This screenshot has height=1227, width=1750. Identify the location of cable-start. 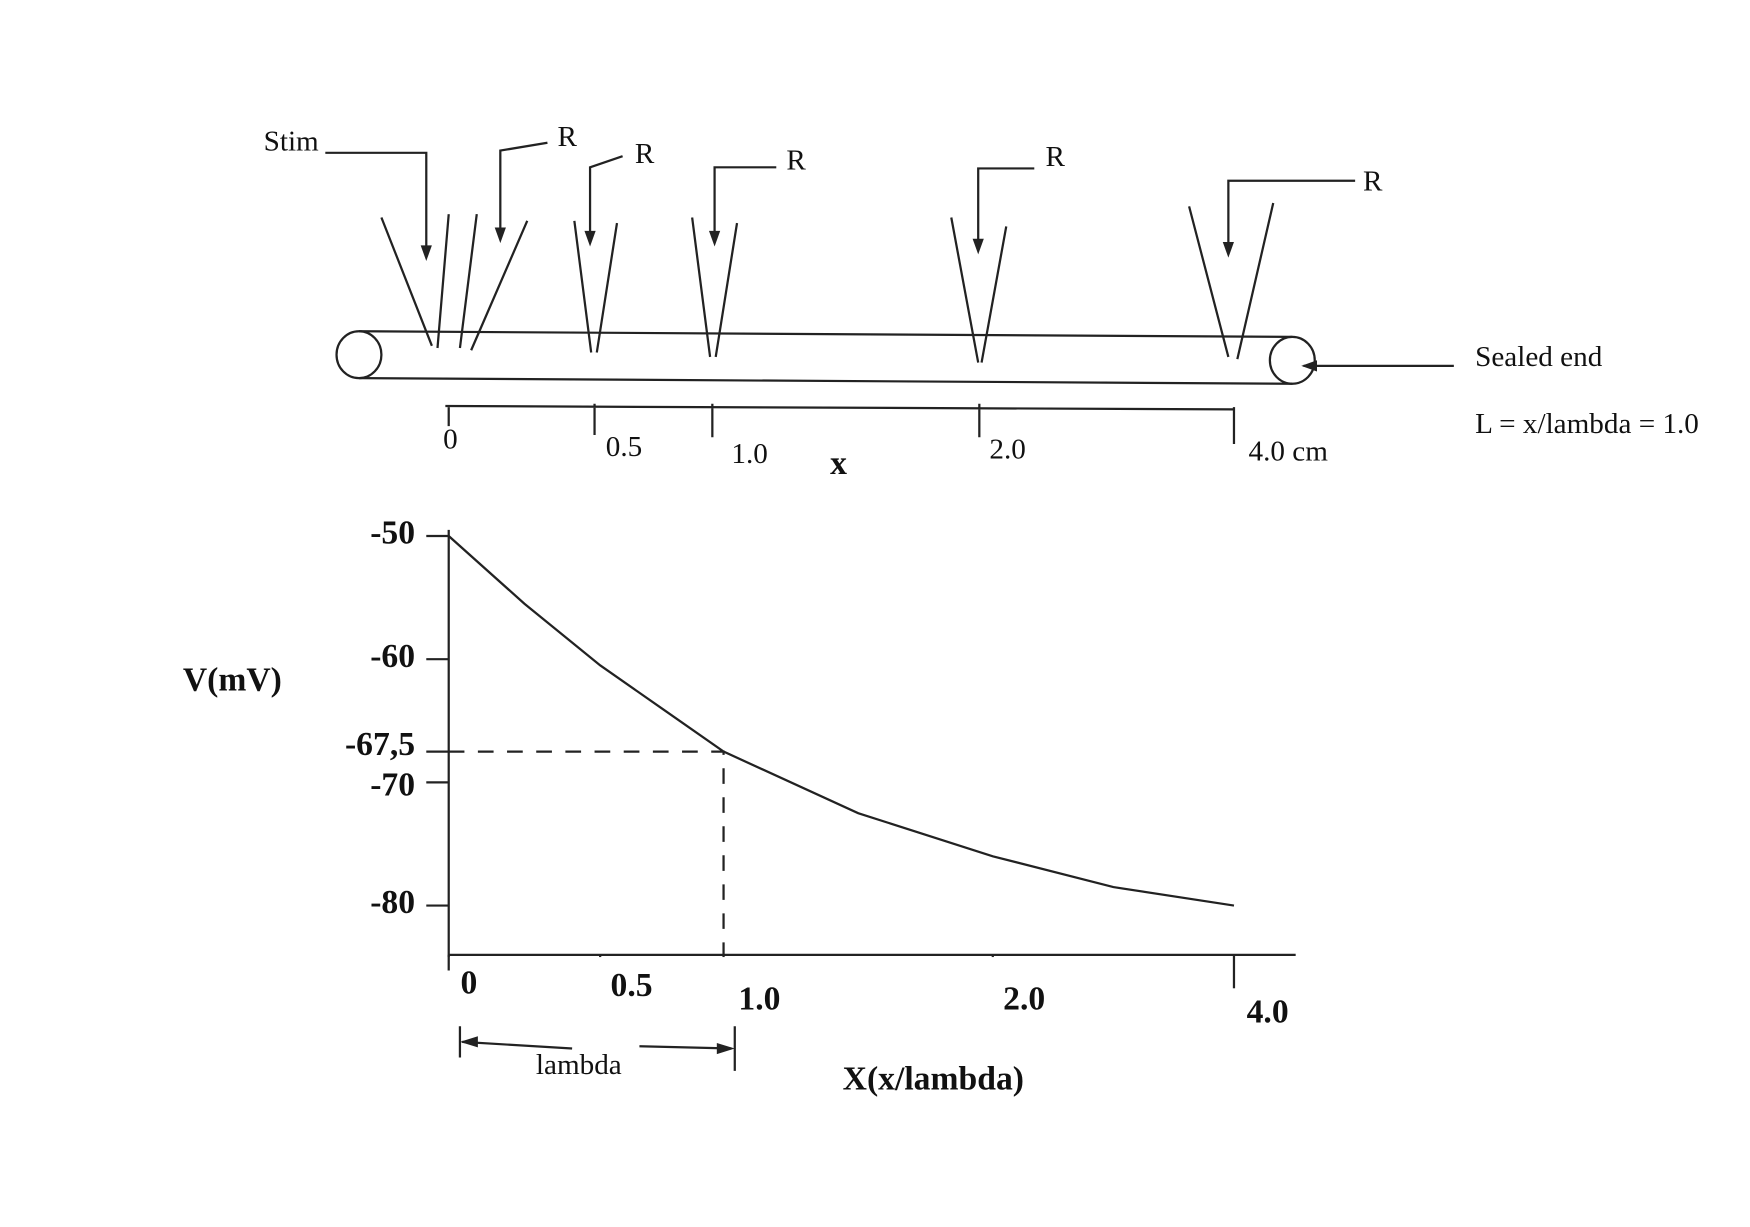
(359, 355).